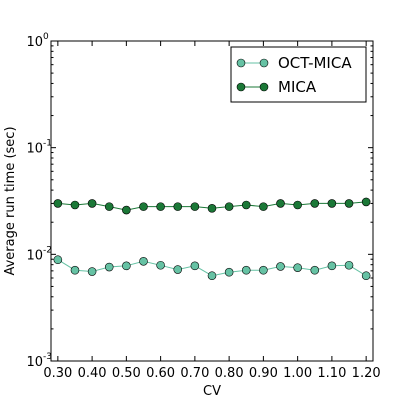 This screenshot has height=415, width=415. Describe the element at coordinates (331, 373) in the screenshot. I see `x-tick-label: 1.10` at that location.